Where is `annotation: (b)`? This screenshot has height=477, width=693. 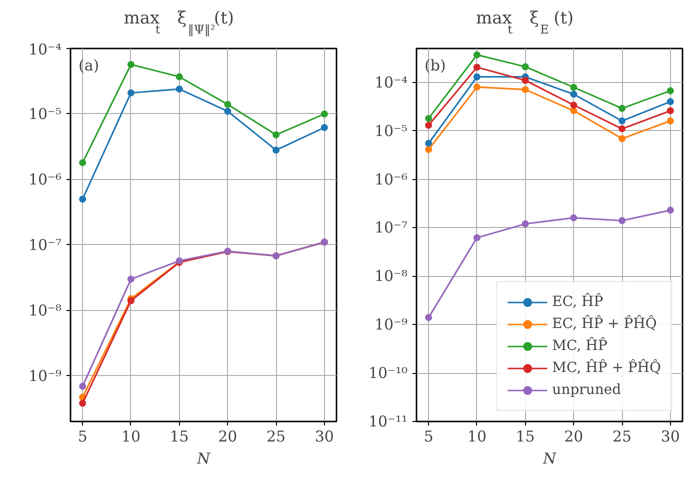
annotation: (b) is located at coordinates (435, 65).